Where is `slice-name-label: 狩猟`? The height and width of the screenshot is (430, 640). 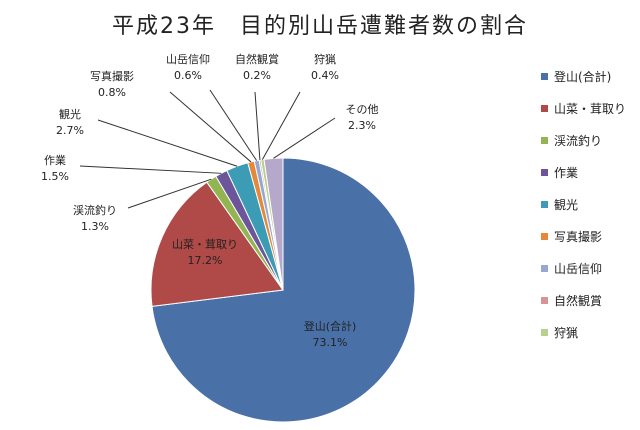
slice-name-label: 狩猟 is located at coordinates (325, 59).